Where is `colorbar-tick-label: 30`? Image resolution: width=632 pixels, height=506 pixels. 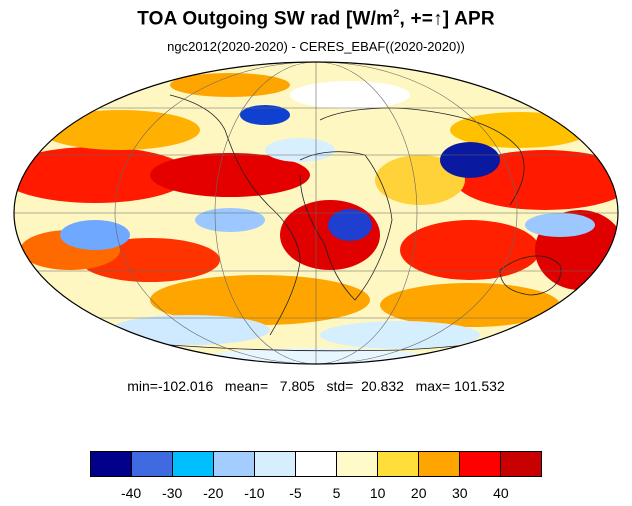 colorbar-tick-label: 30 is located at coordinates (460, 493).